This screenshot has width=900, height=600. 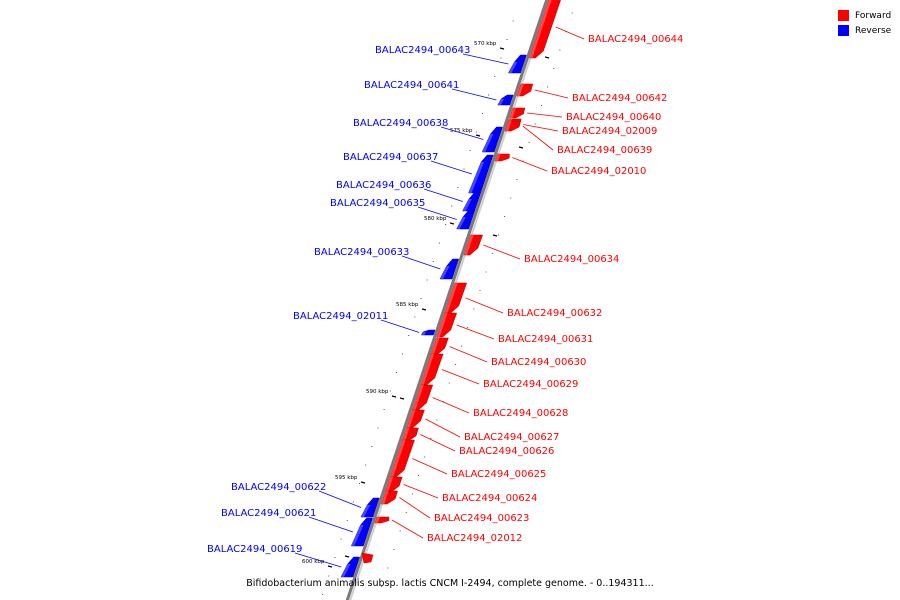 What do you see at coordinates (538, 362) in the screenshot?
I see `gene-label: BALAC2494_00630` at bounding box center [538, 362].